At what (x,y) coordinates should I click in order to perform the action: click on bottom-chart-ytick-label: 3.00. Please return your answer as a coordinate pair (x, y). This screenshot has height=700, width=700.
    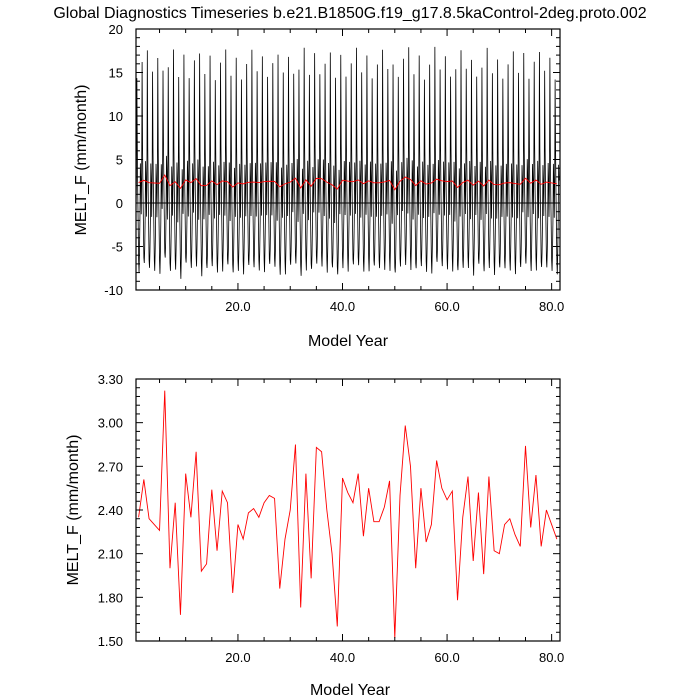
    Looking at the image, I should click on (110, 423).